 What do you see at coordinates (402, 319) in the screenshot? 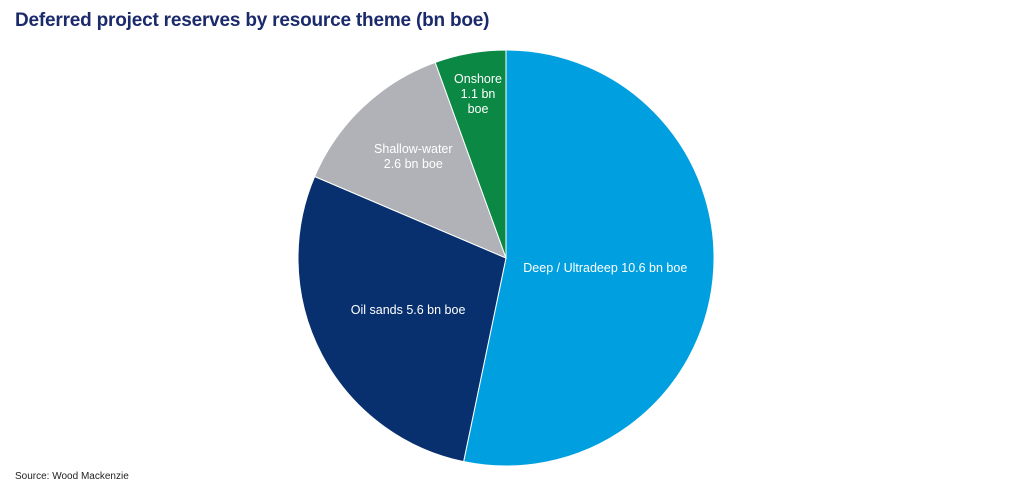
I see `pie-slice-oil-sands` at bounding box center [402, 319].